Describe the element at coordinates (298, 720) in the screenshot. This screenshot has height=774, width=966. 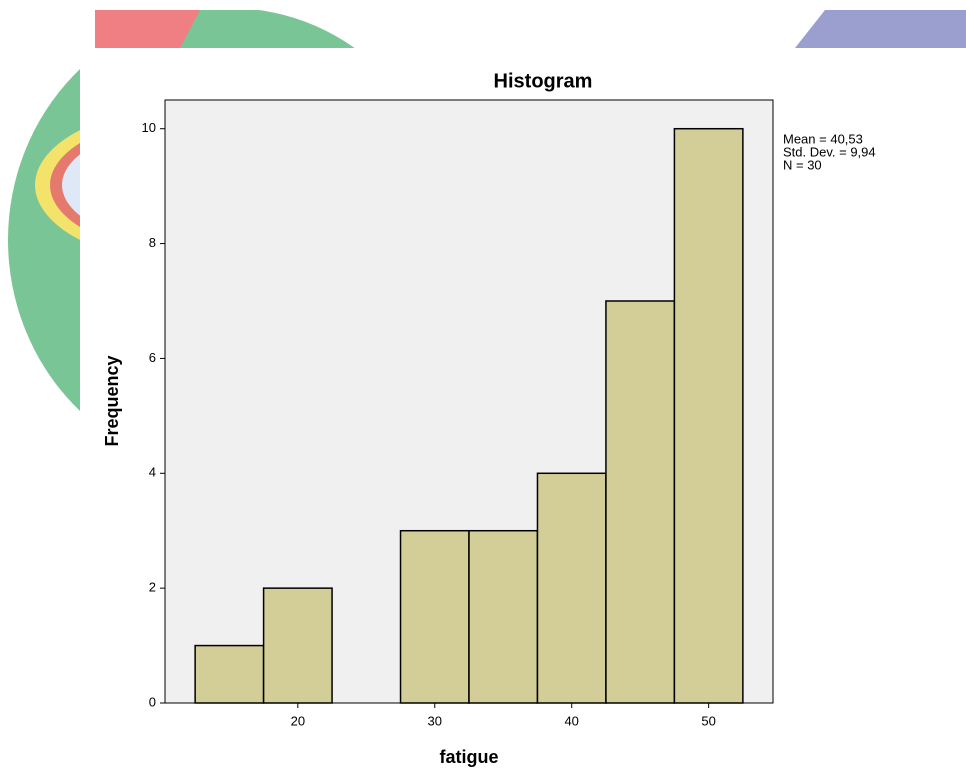
I see `x-tick-label: 20` at that location.